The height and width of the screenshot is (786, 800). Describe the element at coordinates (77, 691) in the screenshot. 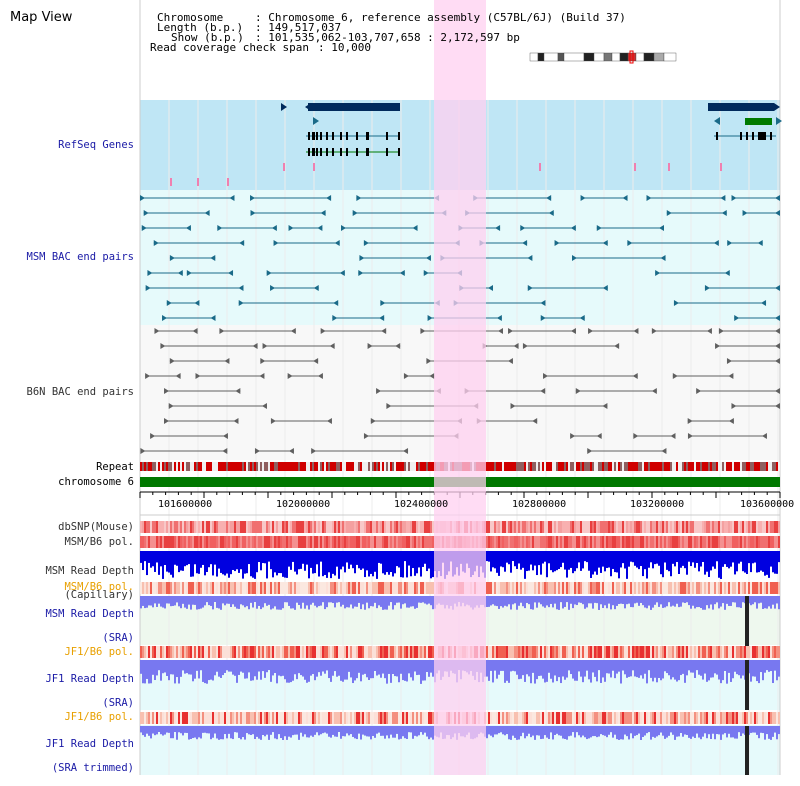

I see `track-label-jf1-depth-sra: JF1 Read Depth (SRA)` at that location.